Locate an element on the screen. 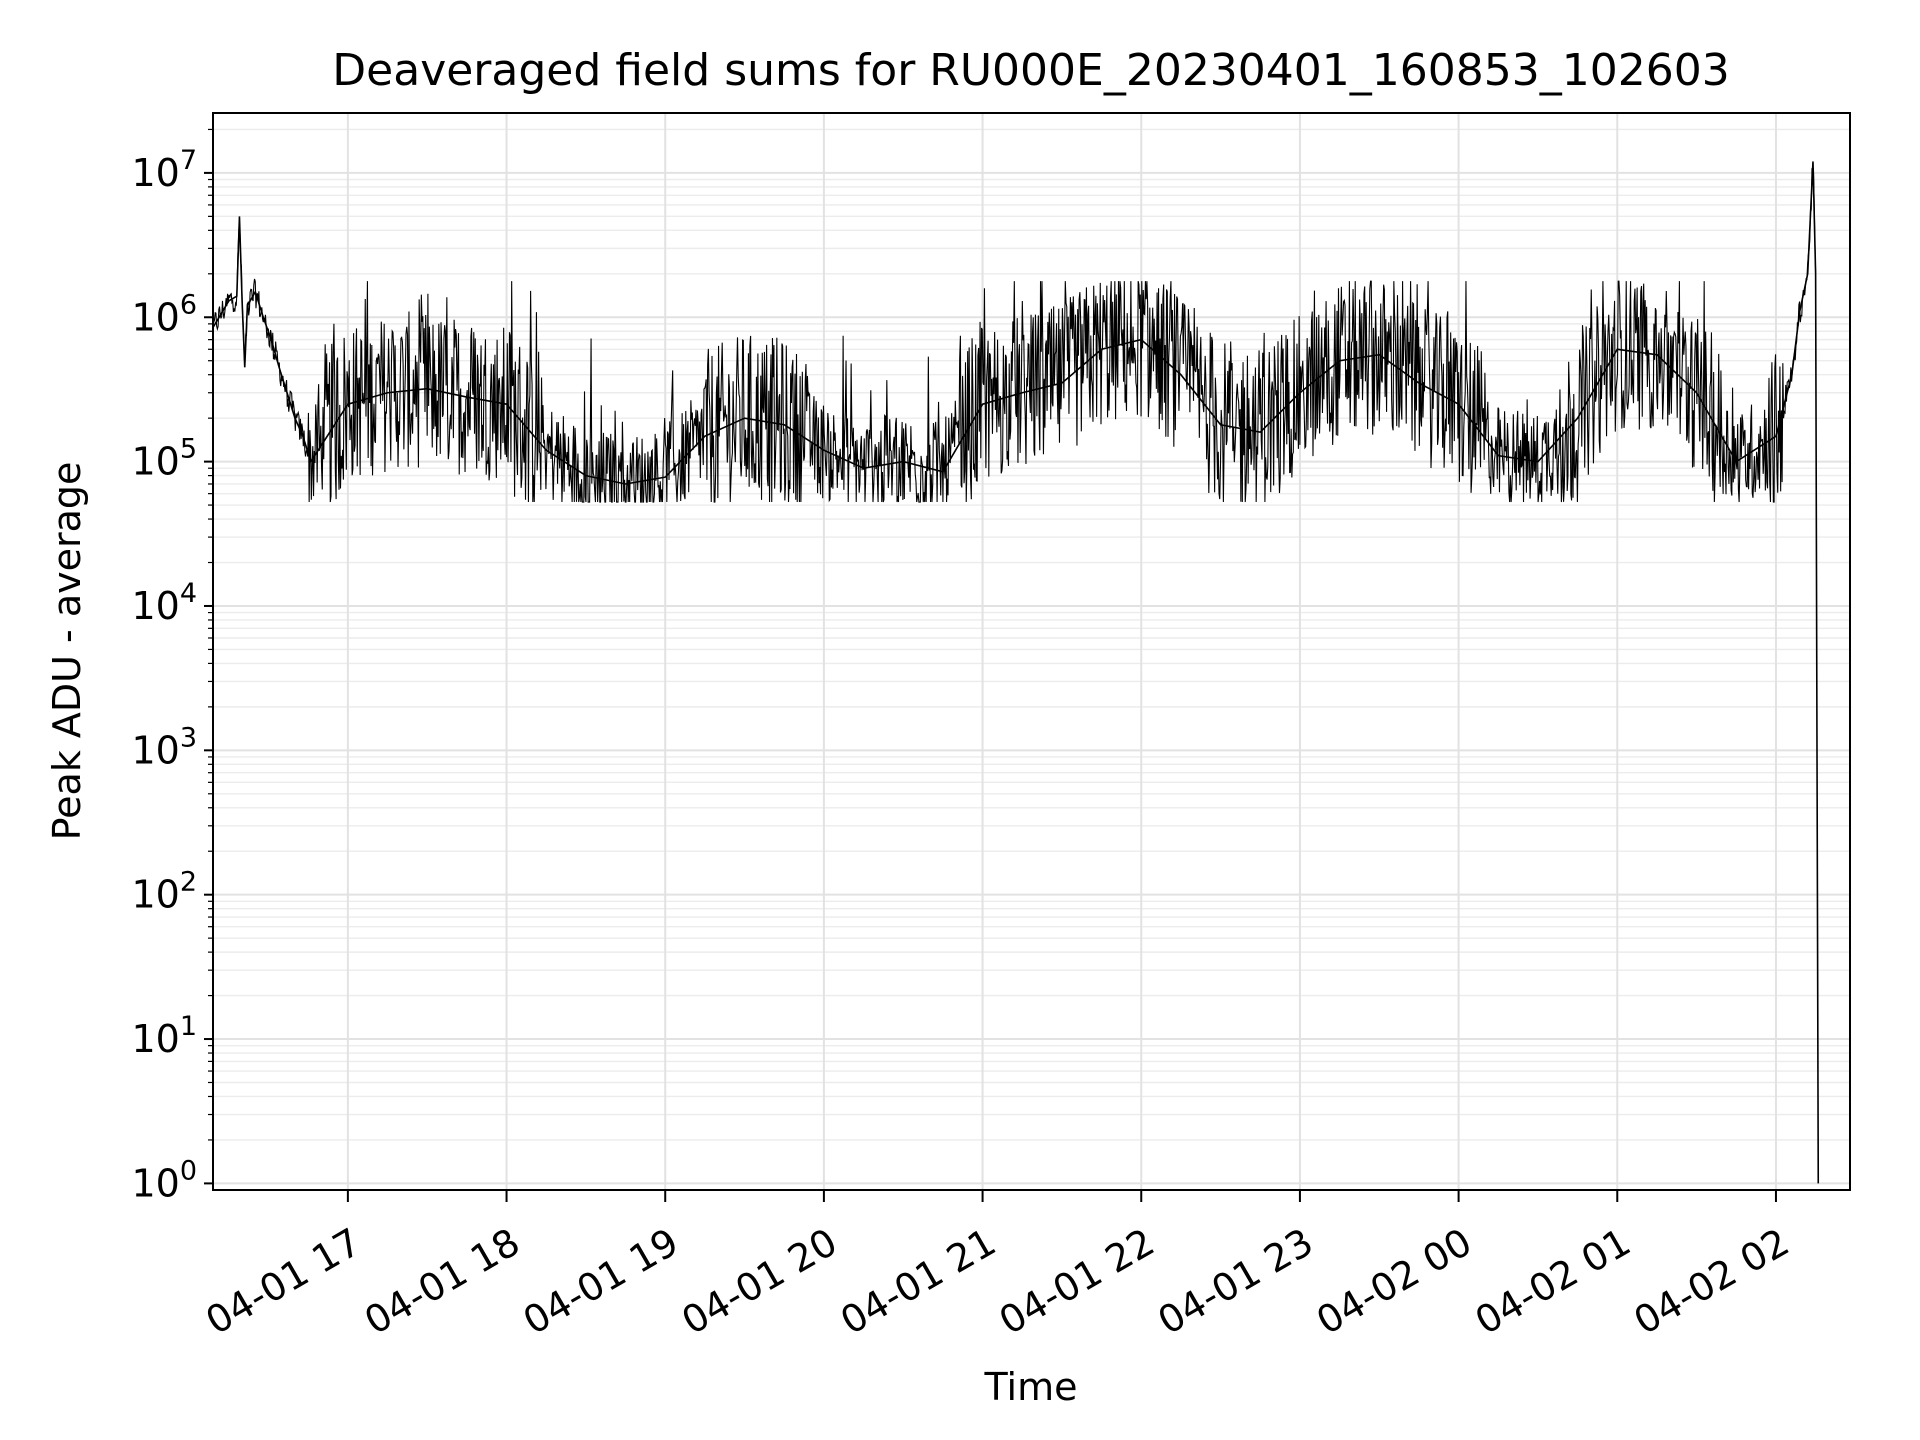  y-tick-label: 105 is located at coordinates (164, 459).